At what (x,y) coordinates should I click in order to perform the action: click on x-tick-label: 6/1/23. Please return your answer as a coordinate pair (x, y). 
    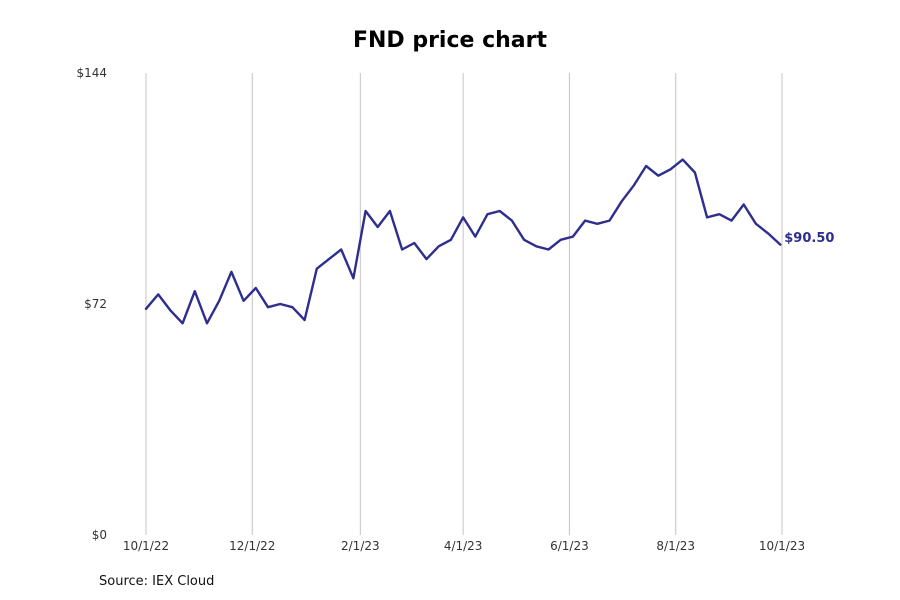
    Looking at the image, I should click on (569, 546).